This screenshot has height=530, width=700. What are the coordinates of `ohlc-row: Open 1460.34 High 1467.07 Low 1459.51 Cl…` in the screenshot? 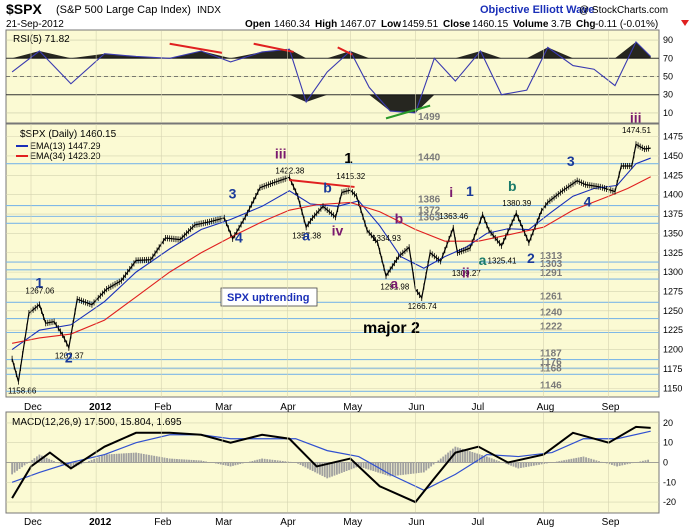 It's located at (451, 24).